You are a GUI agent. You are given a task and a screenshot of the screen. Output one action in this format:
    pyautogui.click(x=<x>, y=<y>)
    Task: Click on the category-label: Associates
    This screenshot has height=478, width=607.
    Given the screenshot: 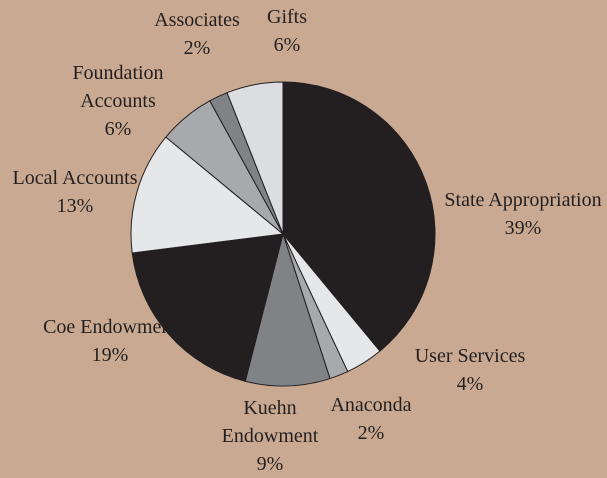 What is the action you would take?
    pyautogui.click(x=197, y=20)
    